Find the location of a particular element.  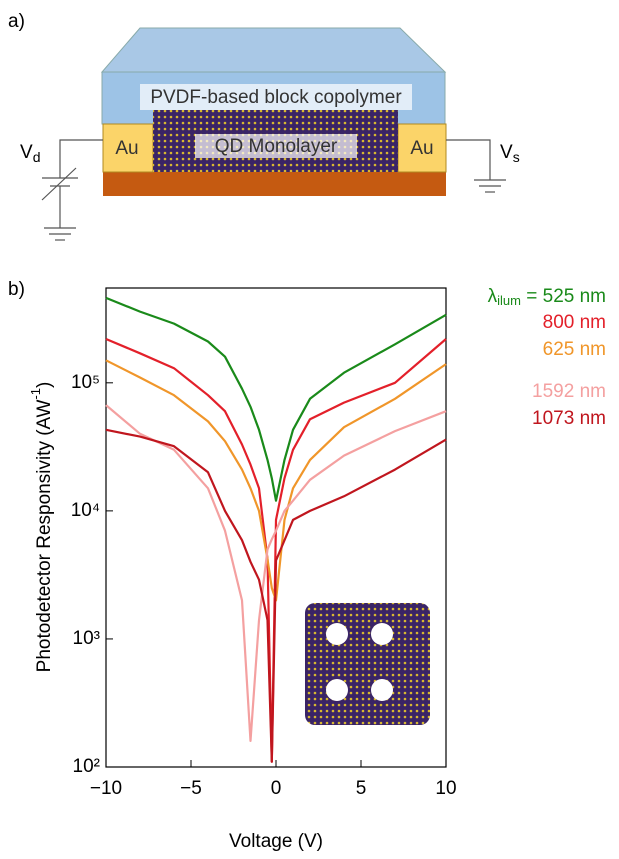

legend-entry: λilum = 525 nm is located at coordinates (547, 297).